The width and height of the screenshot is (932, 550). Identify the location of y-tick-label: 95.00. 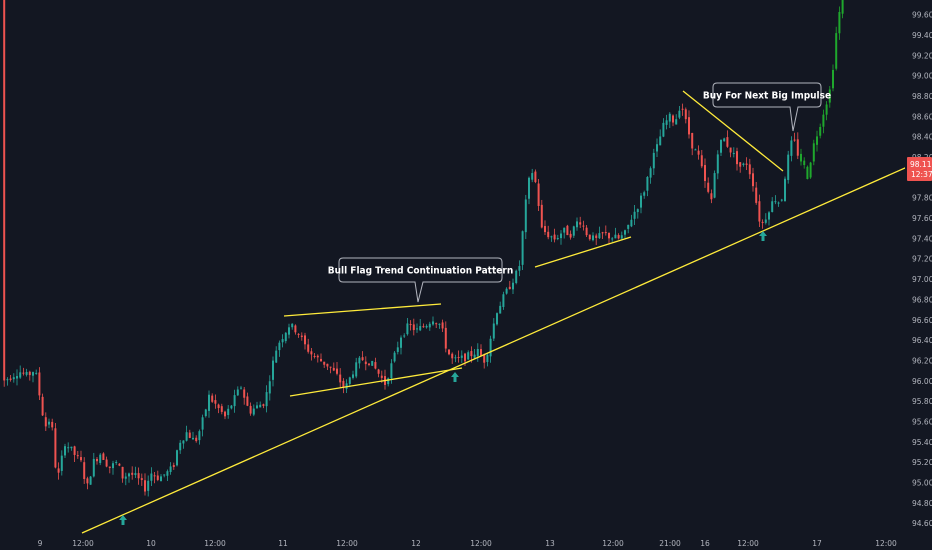
(922, 482).